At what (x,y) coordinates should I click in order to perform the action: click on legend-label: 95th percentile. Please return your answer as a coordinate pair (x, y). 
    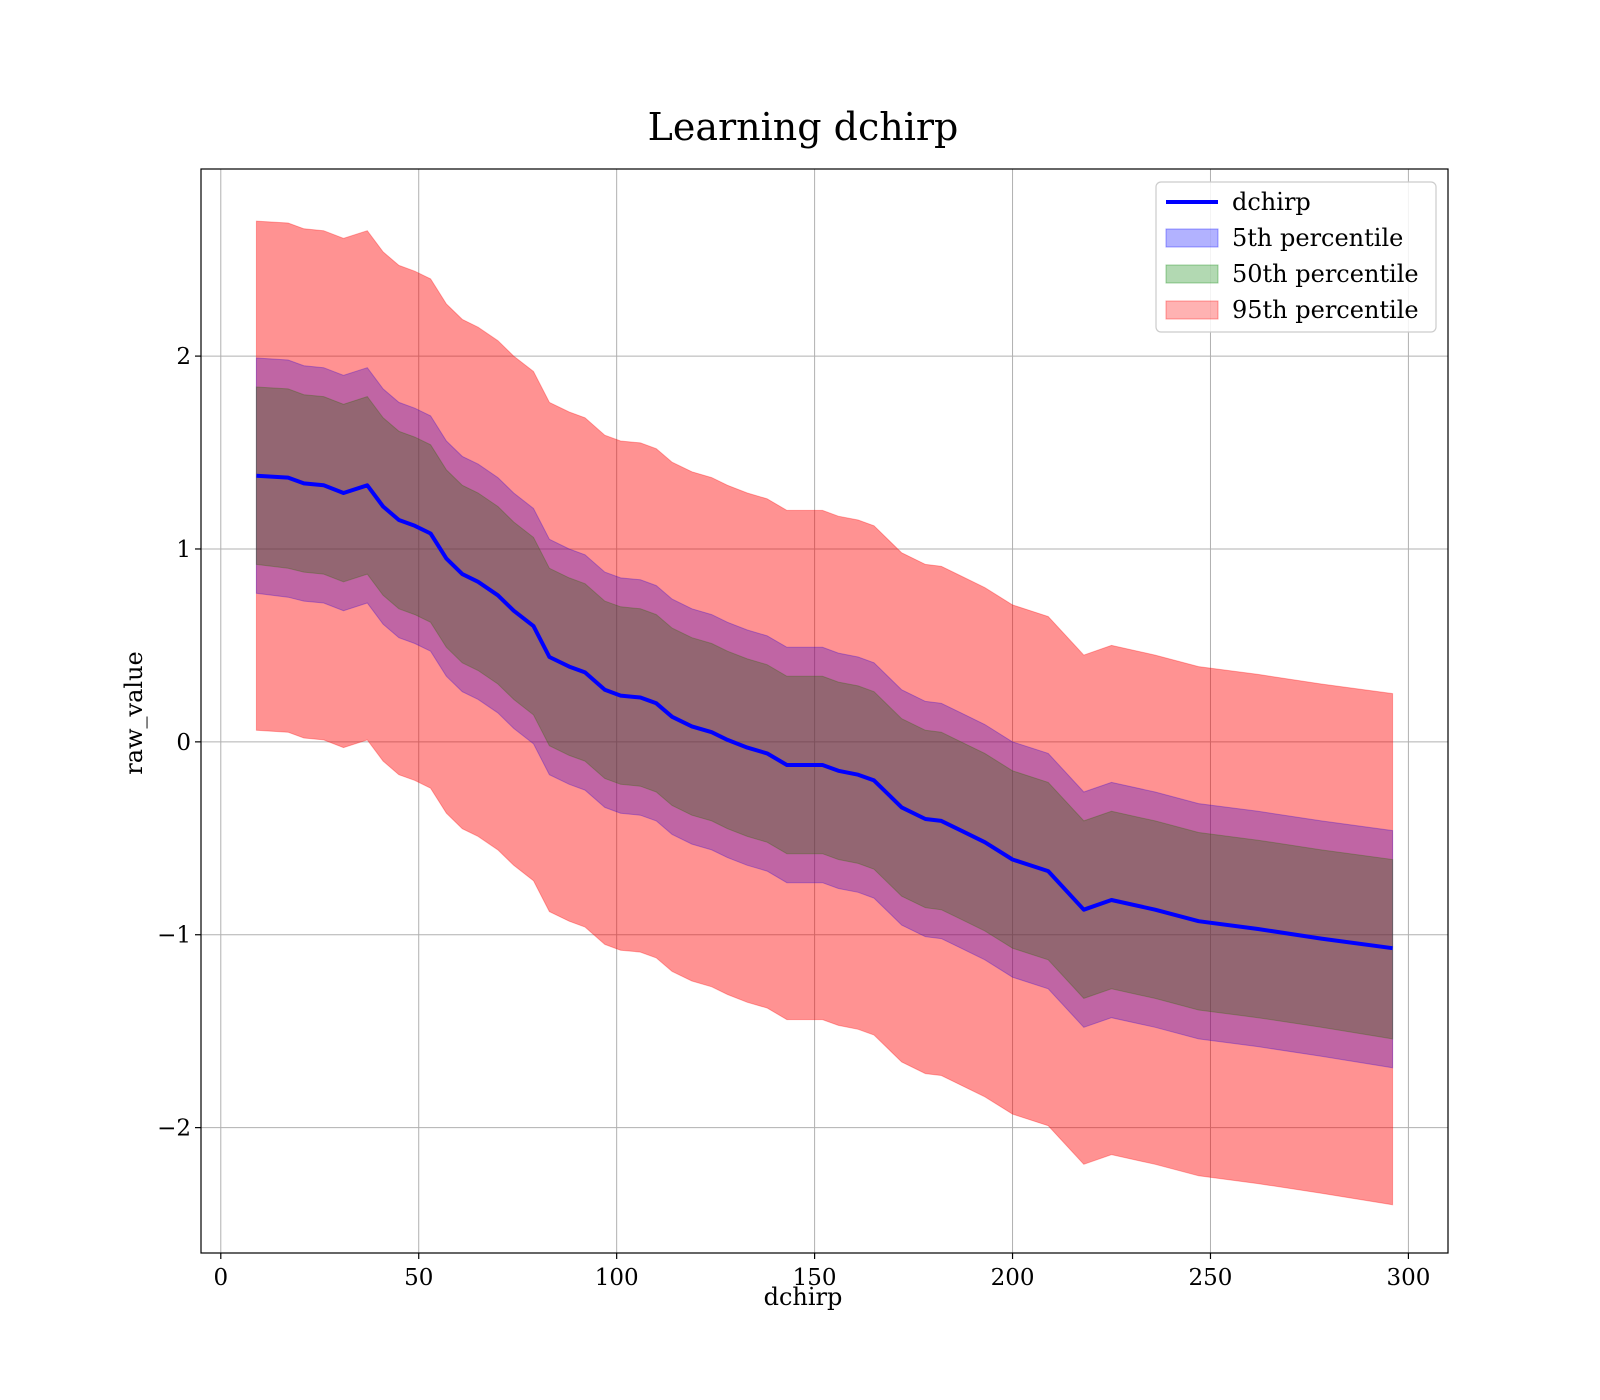
    Looking at the image, I should click on (1325, 310).